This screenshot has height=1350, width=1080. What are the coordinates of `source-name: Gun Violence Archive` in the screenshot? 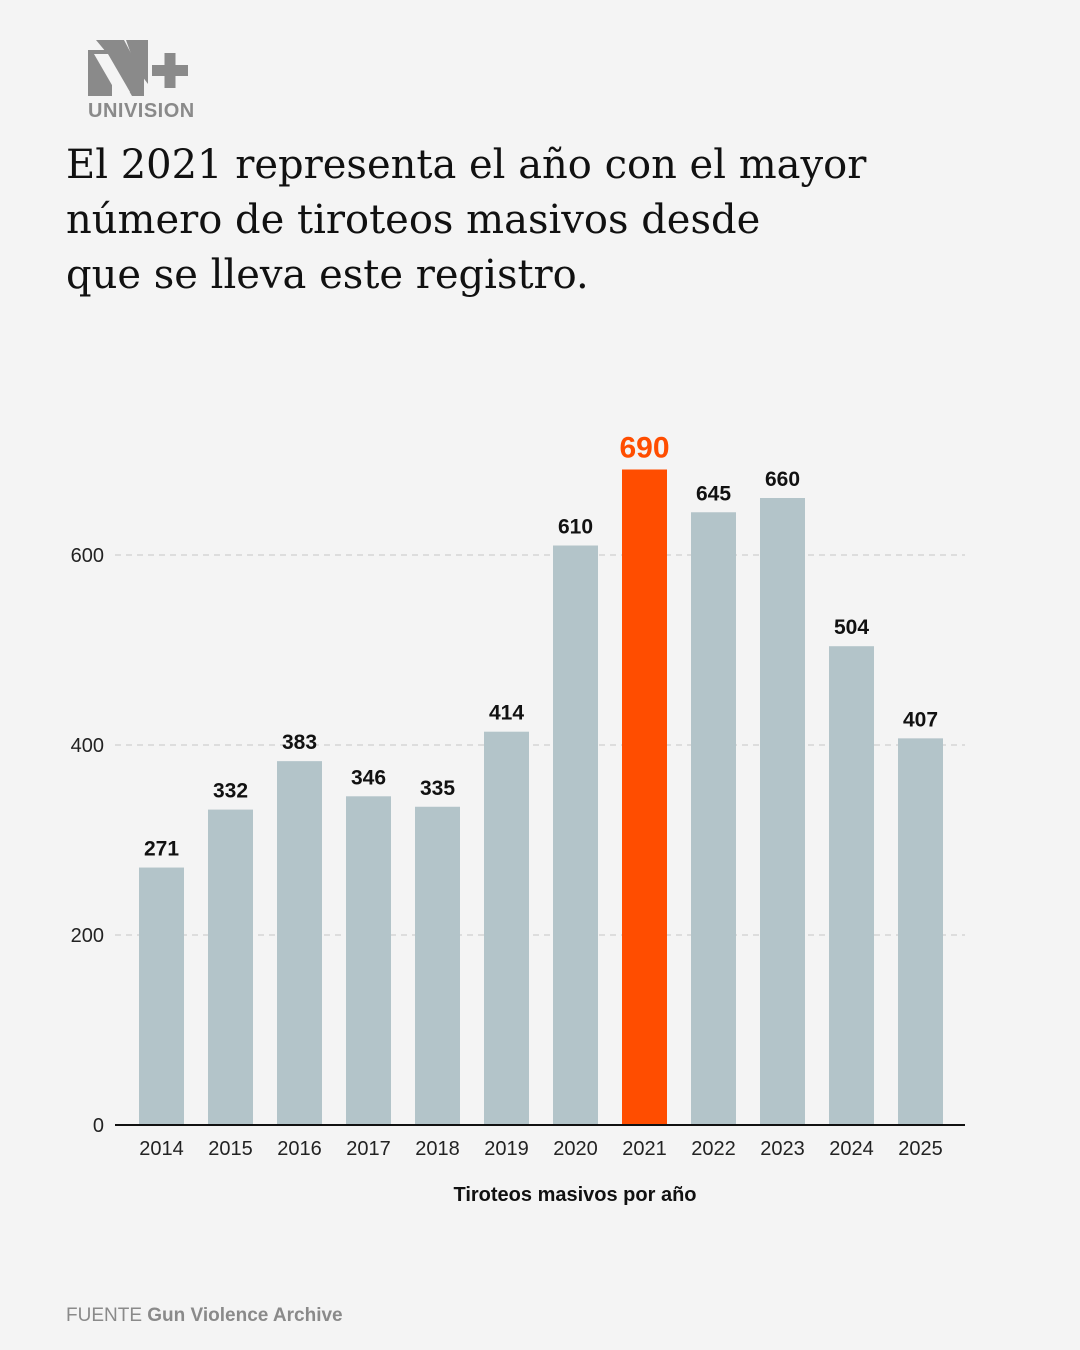 It's located at (245, 1315).